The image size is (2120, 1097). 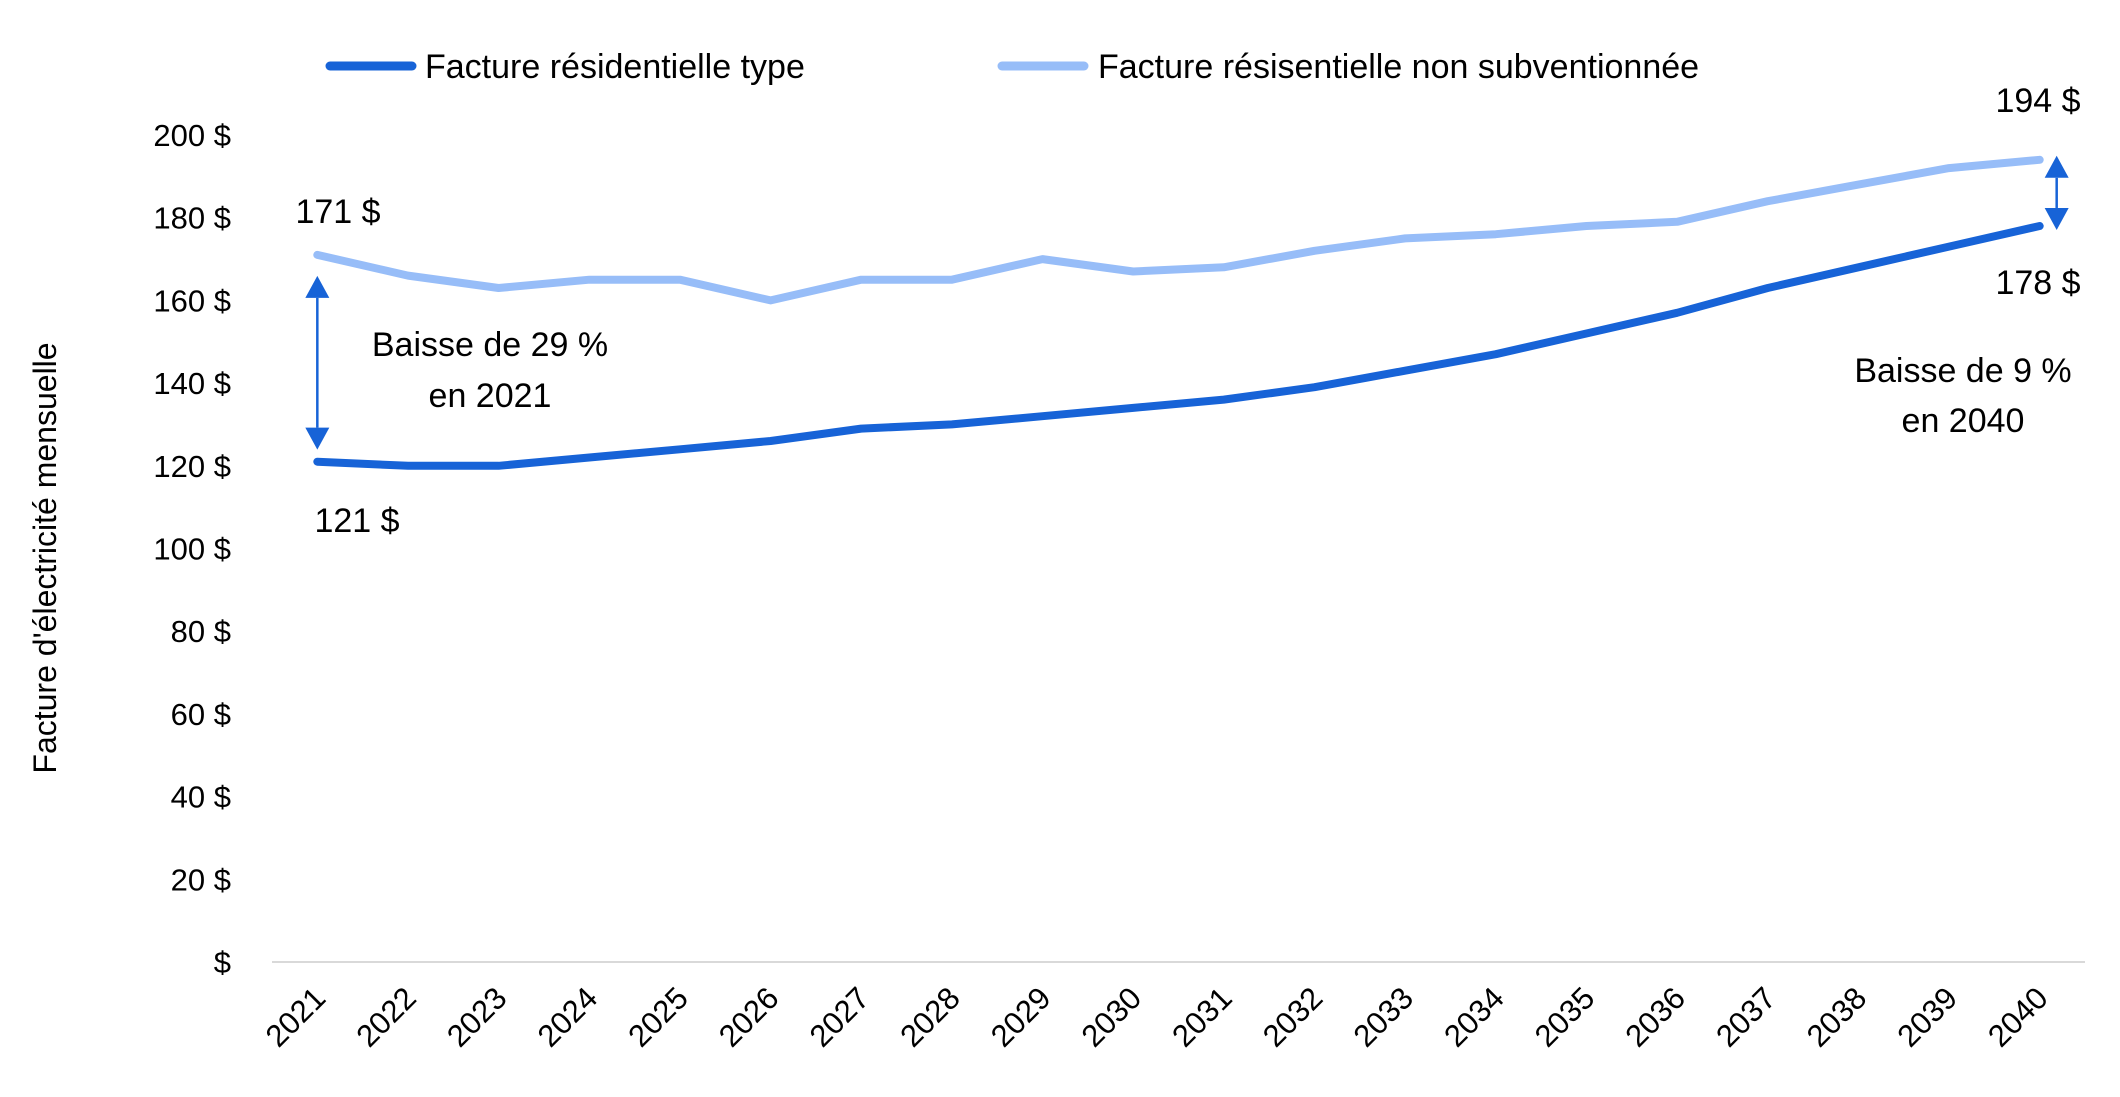 What do you see at coordinates (1384, 1017) in the screenshot?
I see `x-tick-label: 2033` at bounding box center [1384, 1017].